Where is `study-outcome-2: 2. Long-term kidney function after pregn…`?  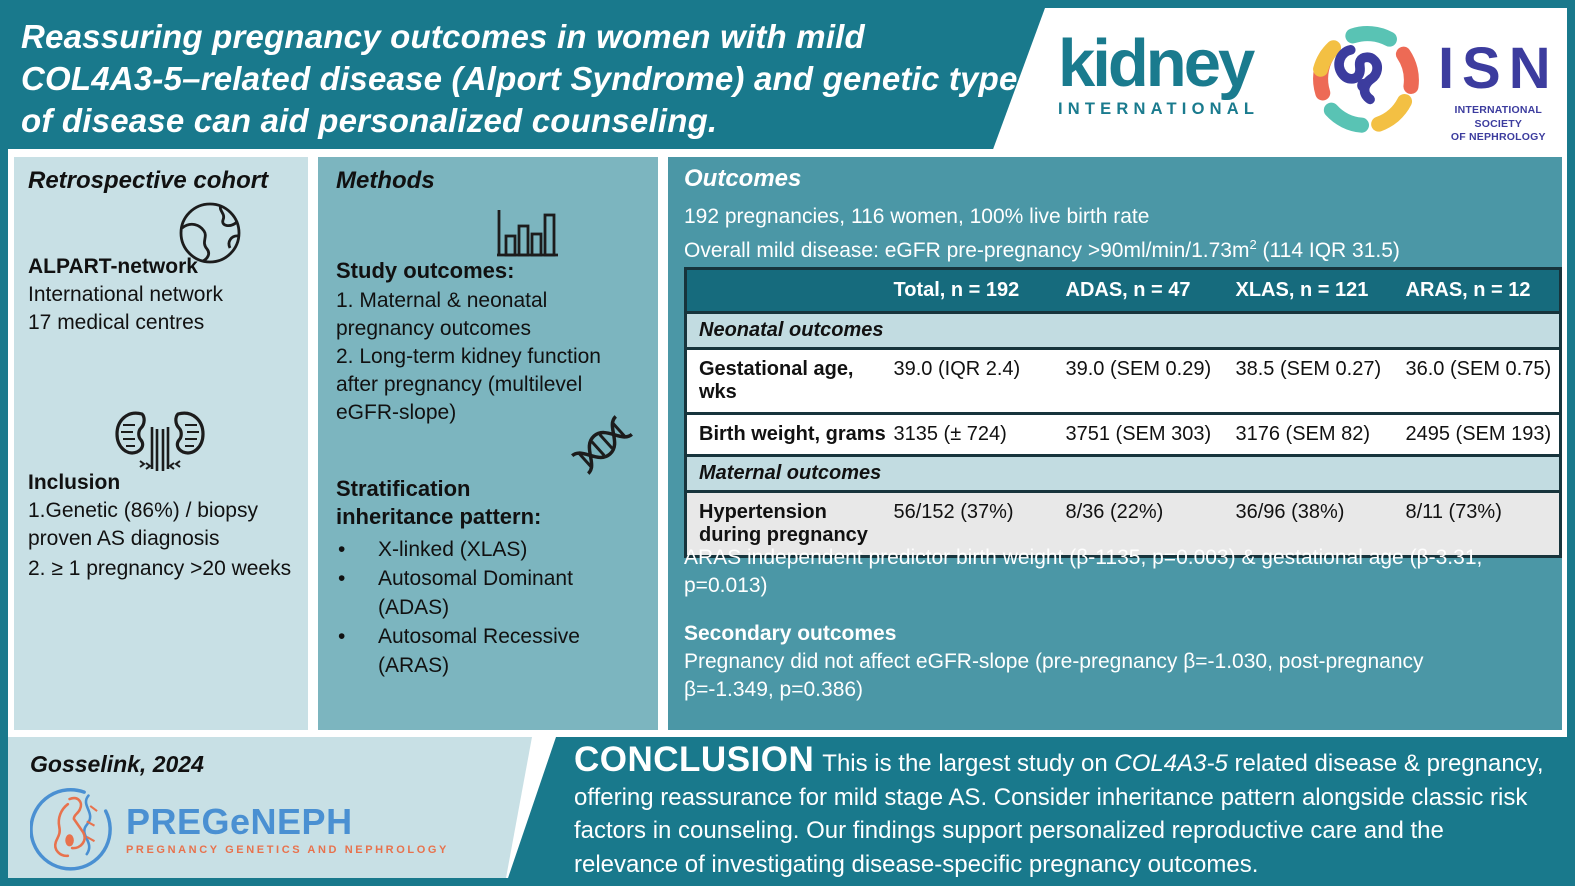
study-outcome-2: 2. Long-term kidney function after pregn… is located at coordinates (468, 384).